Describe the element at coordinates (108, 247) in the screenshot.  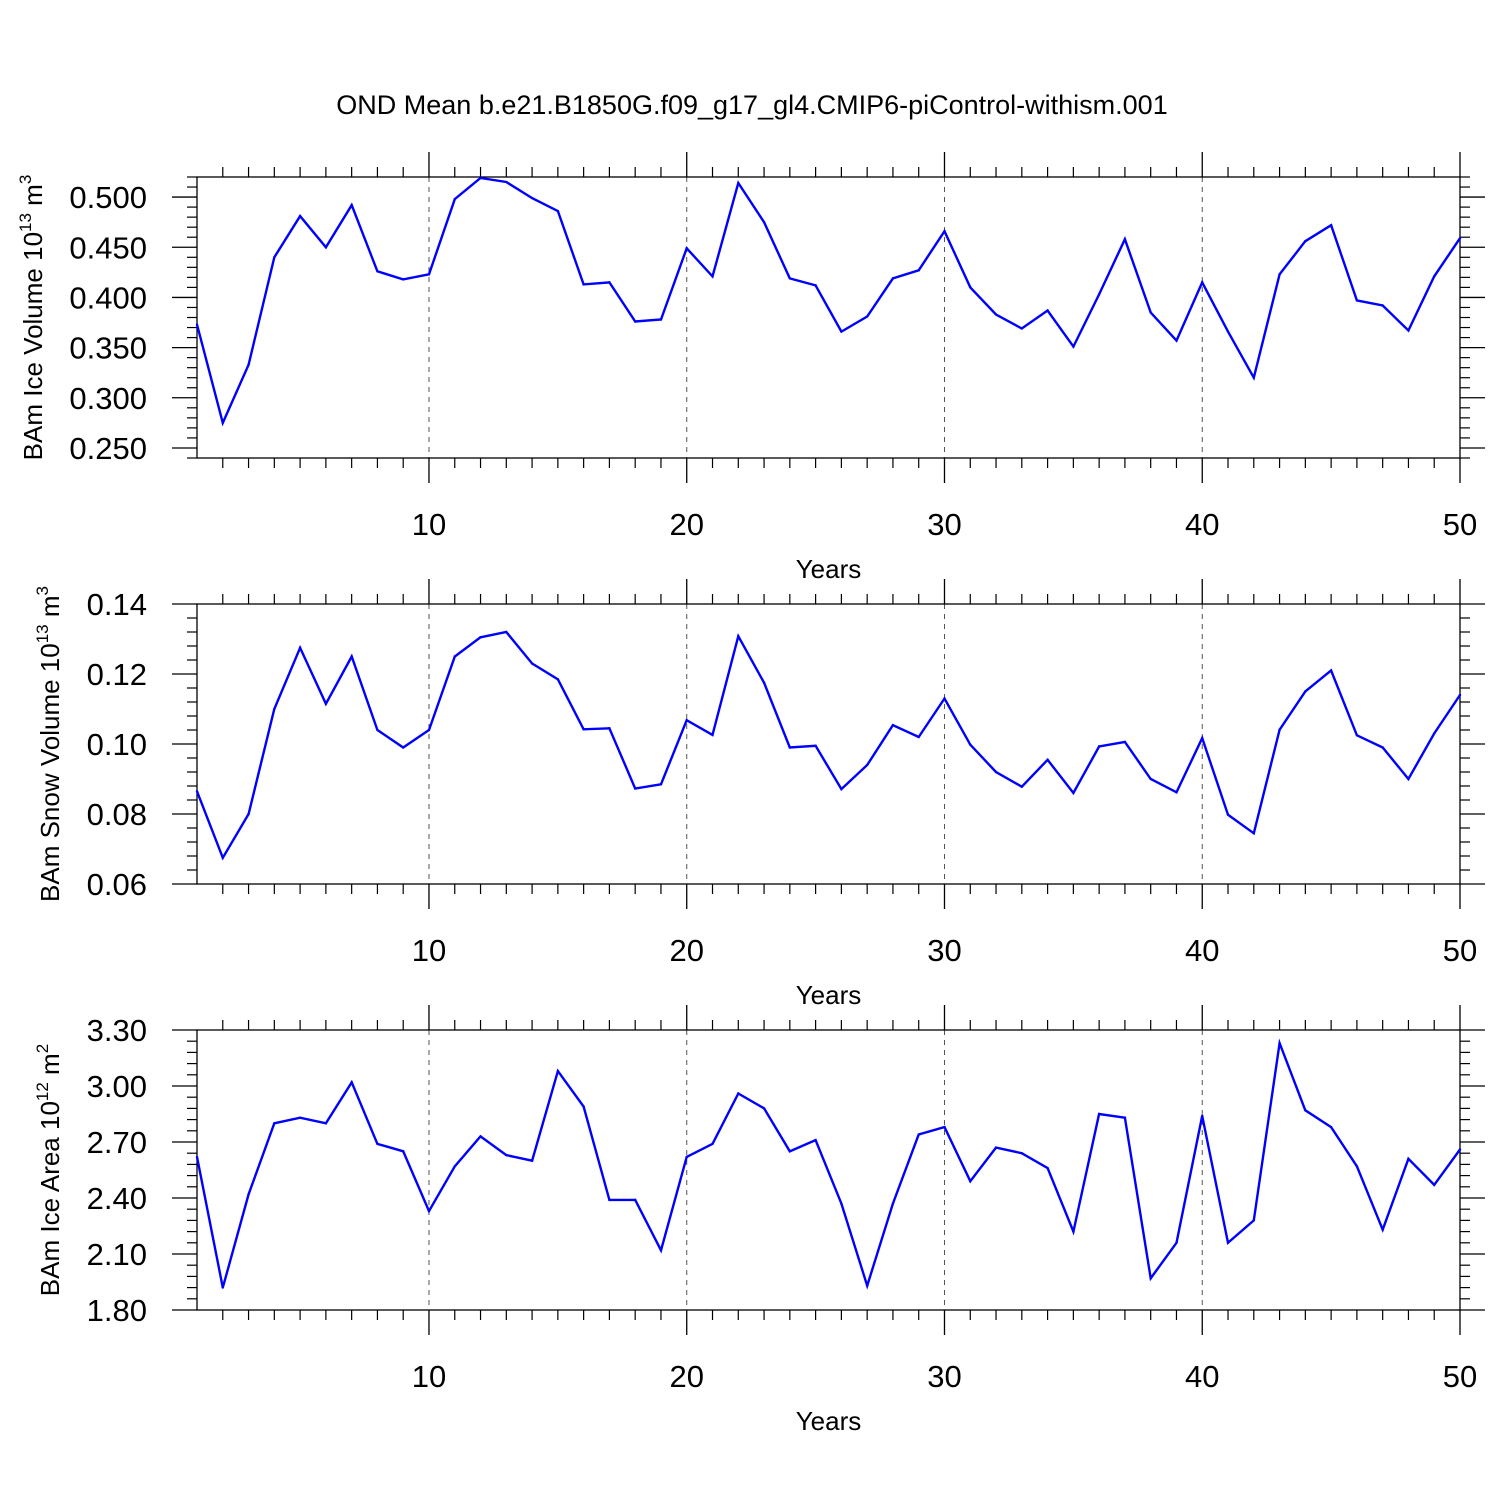
I see `y-tick-label: 0.450` at that location.